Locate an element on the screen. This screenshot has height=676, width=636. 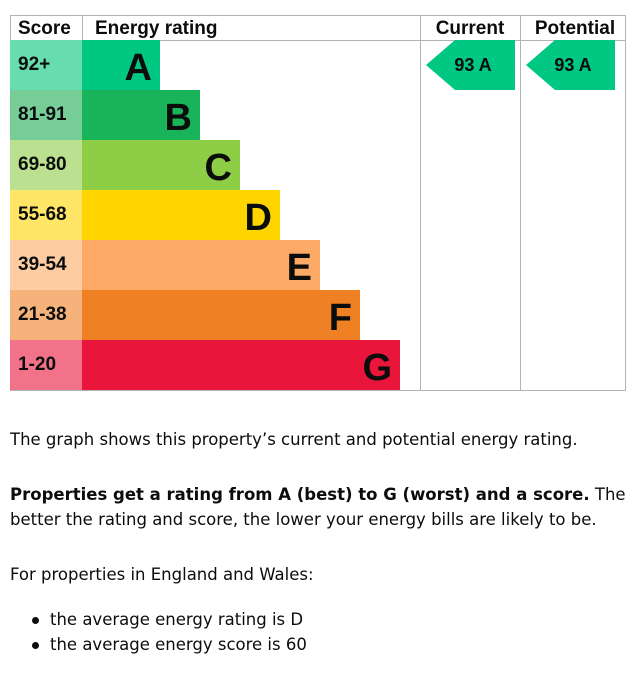
rating-letter-b: B is located at coordinates (178, 118).